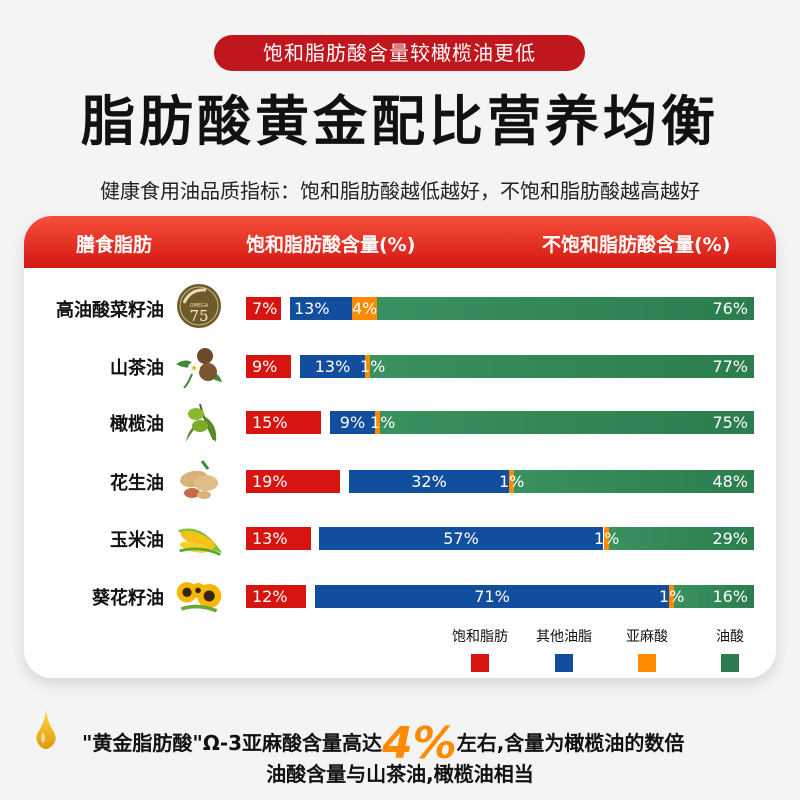 The image size is (800, 800). Describe the element at coordinates (400, 191) in the screenshot. I see `page-subtitle: 健康食用油品质指标：饱和脂肪酸越低越好，不饱和脂肪酸越高越好` at that location.